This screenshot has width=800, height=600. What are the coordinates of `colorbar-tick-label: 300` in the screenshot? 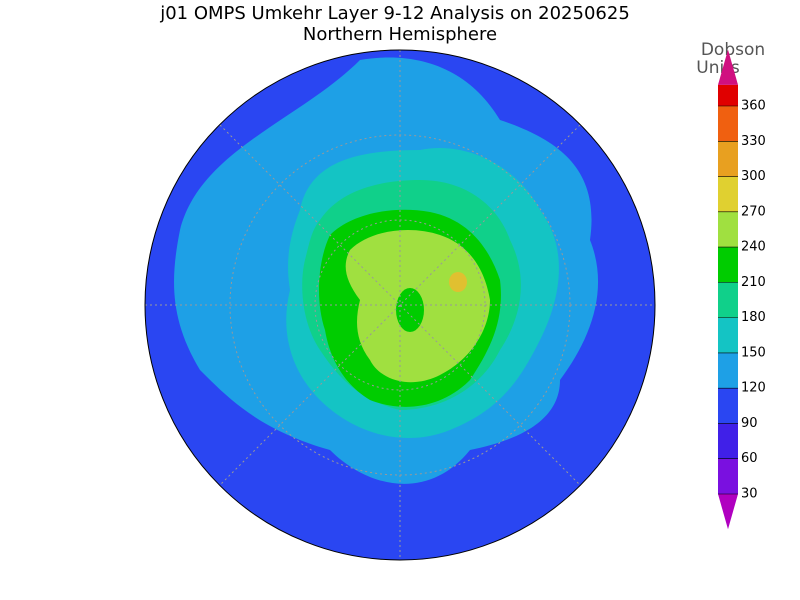 It's located at (753, 176).